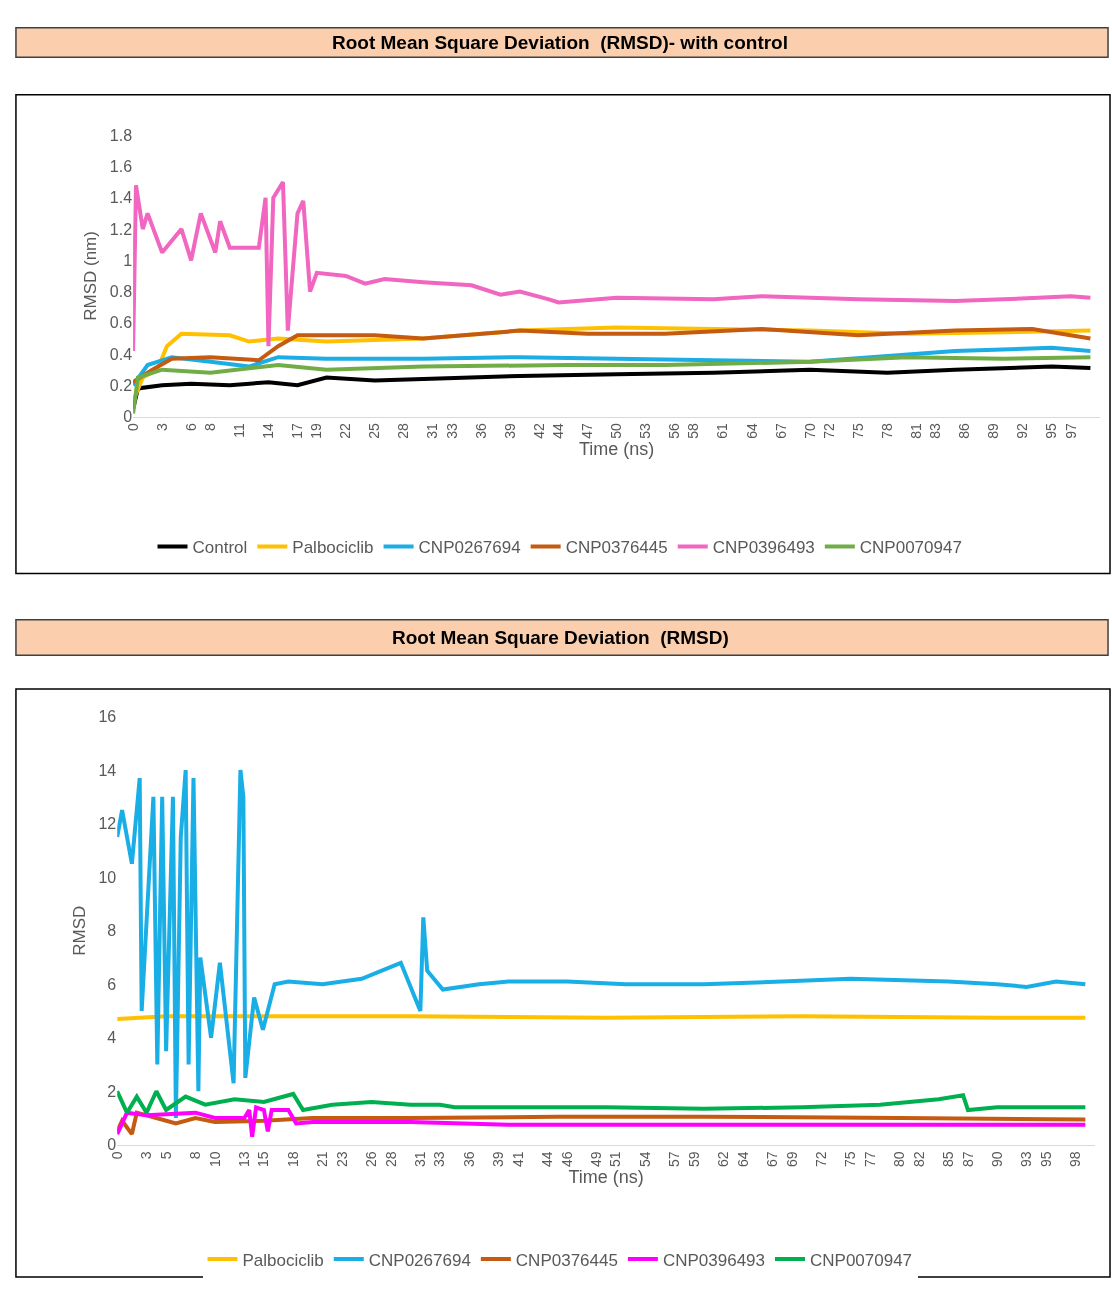  Describe the element at coordinates (967, 1159) in the screenshot. I see `x-tick-label: 87` at that location.